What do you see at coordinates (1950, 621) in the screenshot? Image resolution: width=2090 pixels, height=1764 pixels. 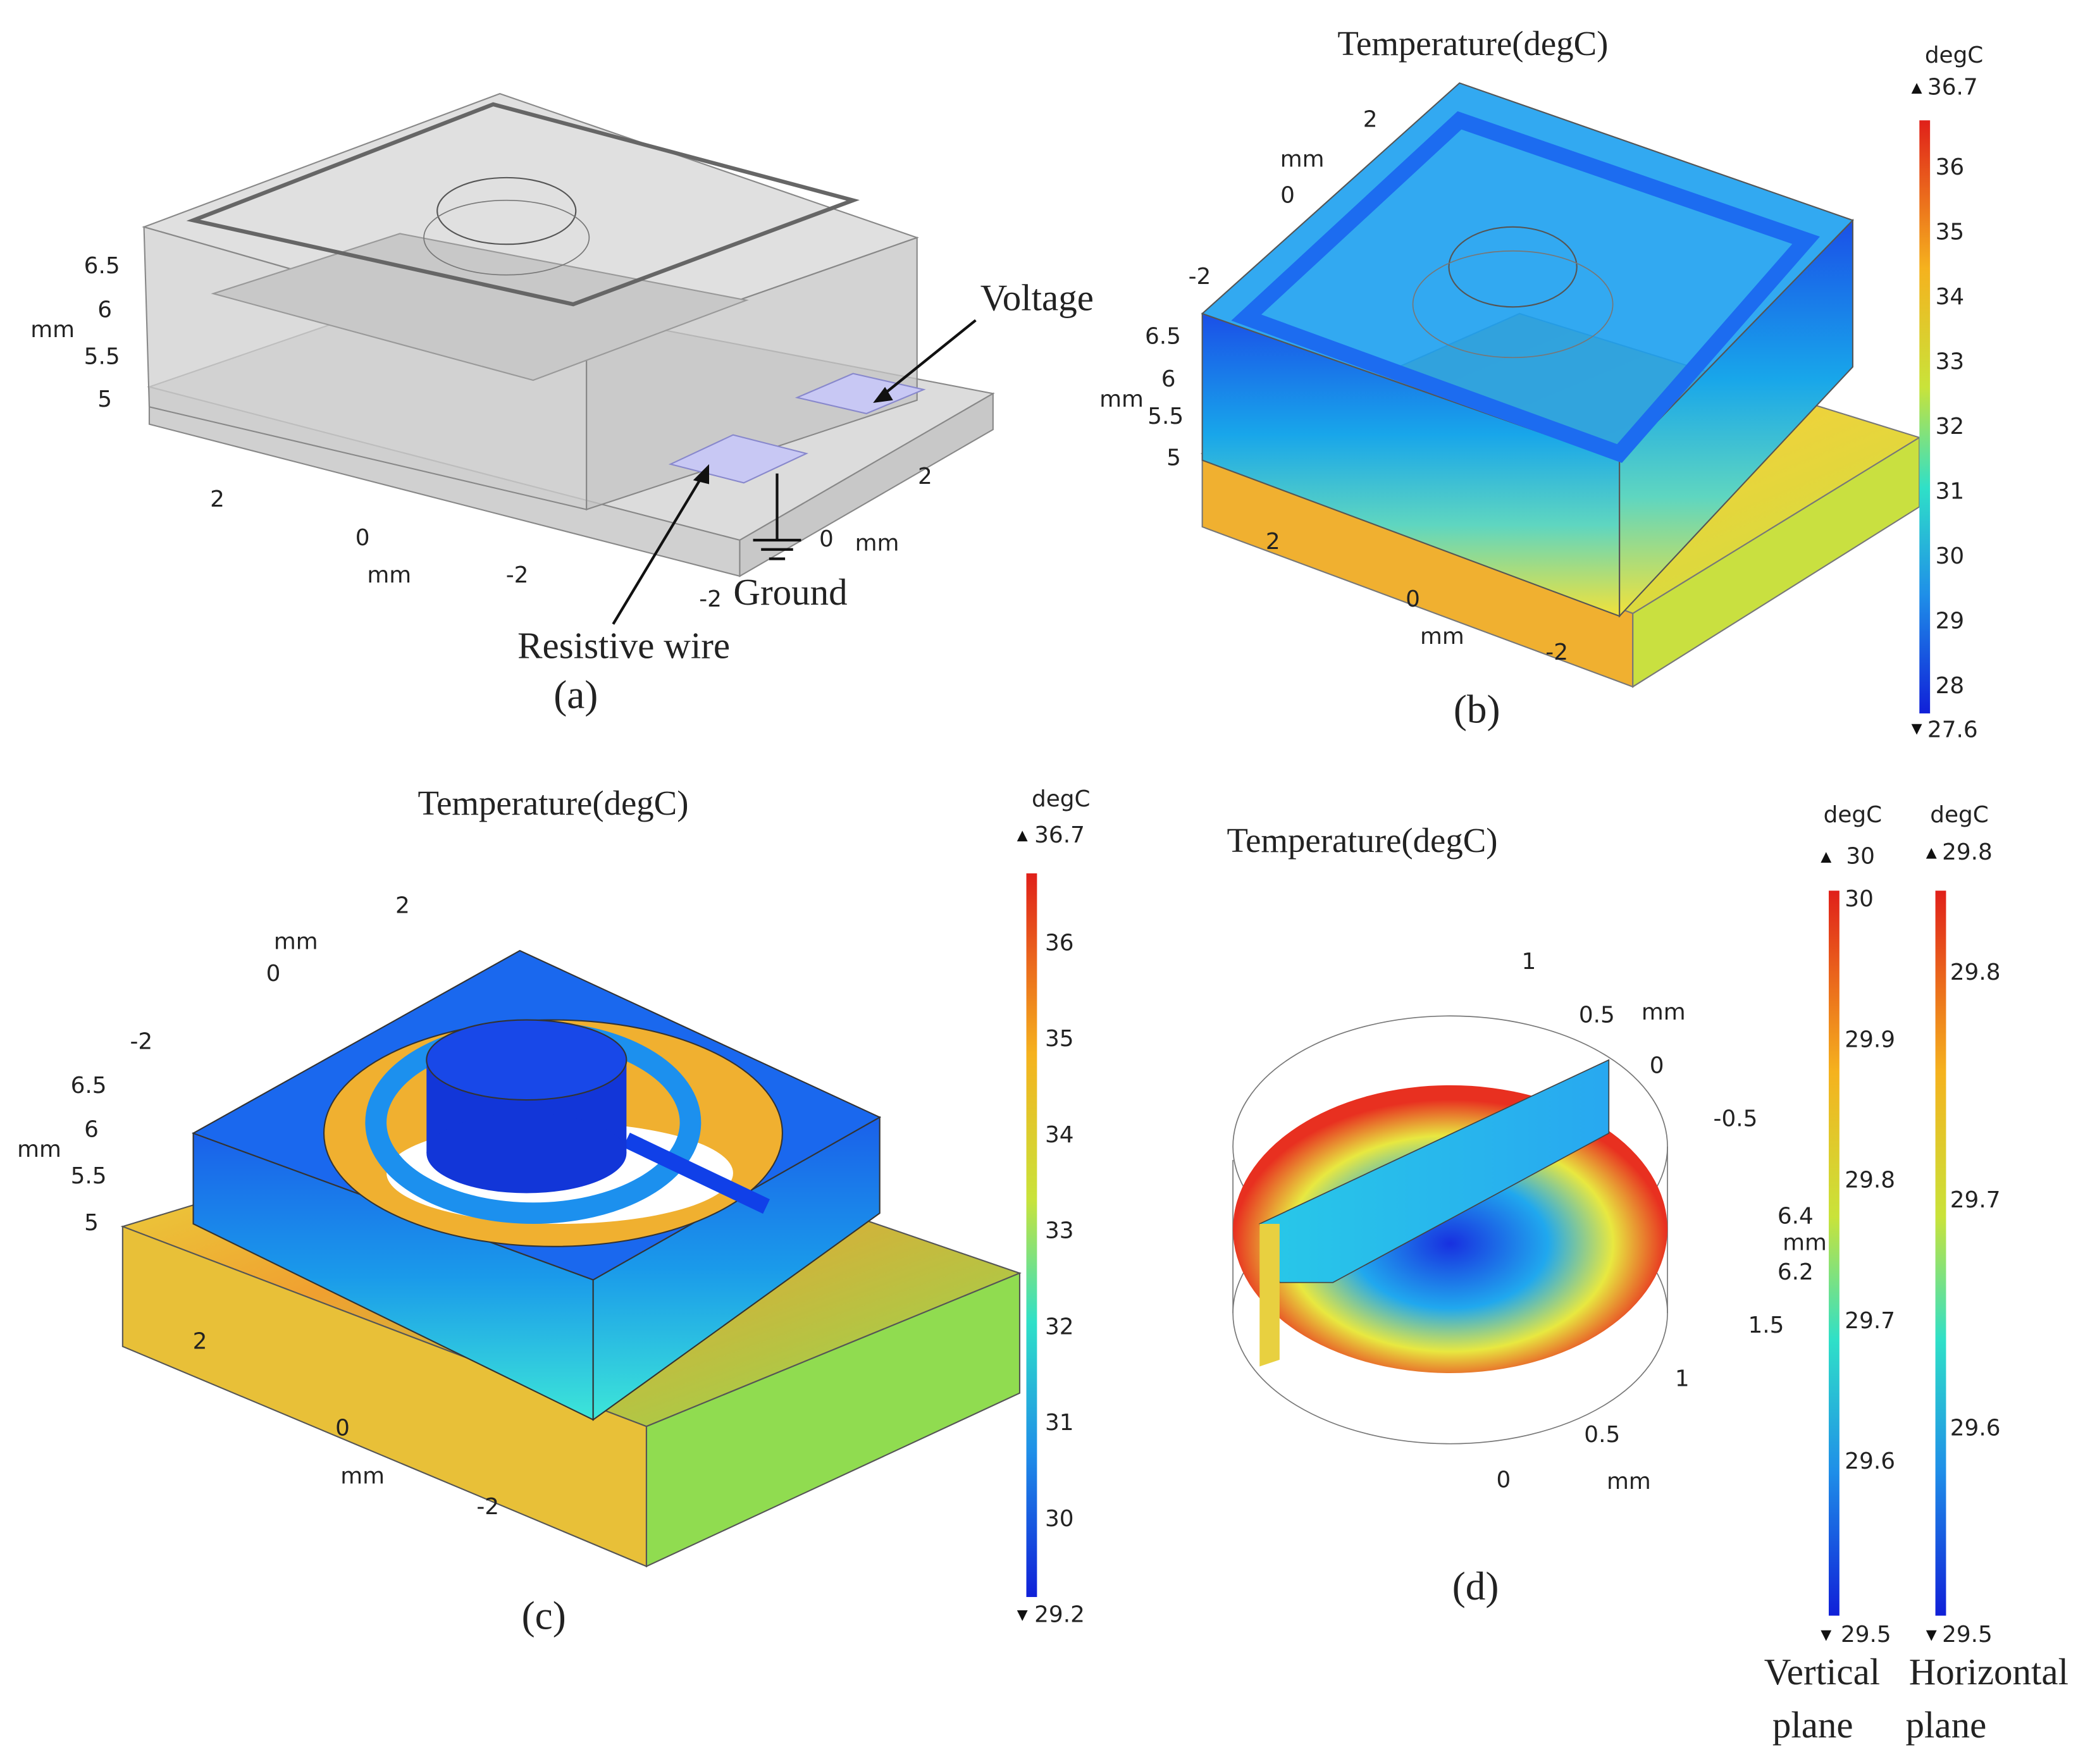 I see `colorbar-tick-label: 29` at bounding box center [1950, 621].